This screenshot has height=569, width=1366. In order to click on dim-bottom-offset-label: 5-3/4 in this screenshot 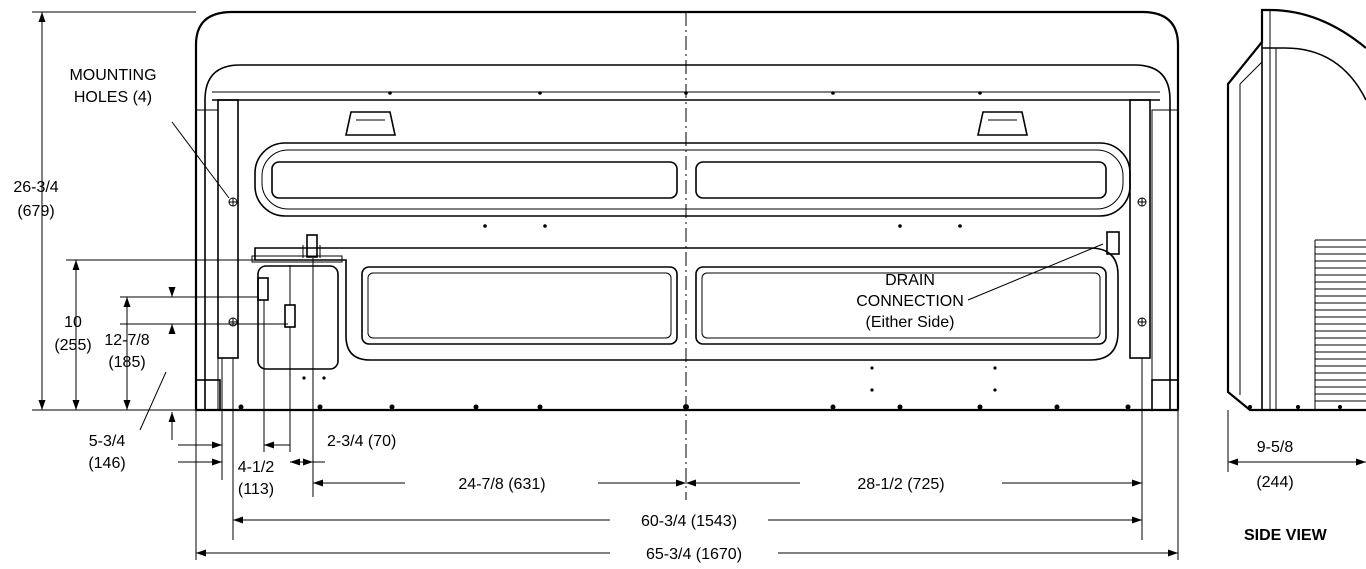, I will do `click(107, 441)`.